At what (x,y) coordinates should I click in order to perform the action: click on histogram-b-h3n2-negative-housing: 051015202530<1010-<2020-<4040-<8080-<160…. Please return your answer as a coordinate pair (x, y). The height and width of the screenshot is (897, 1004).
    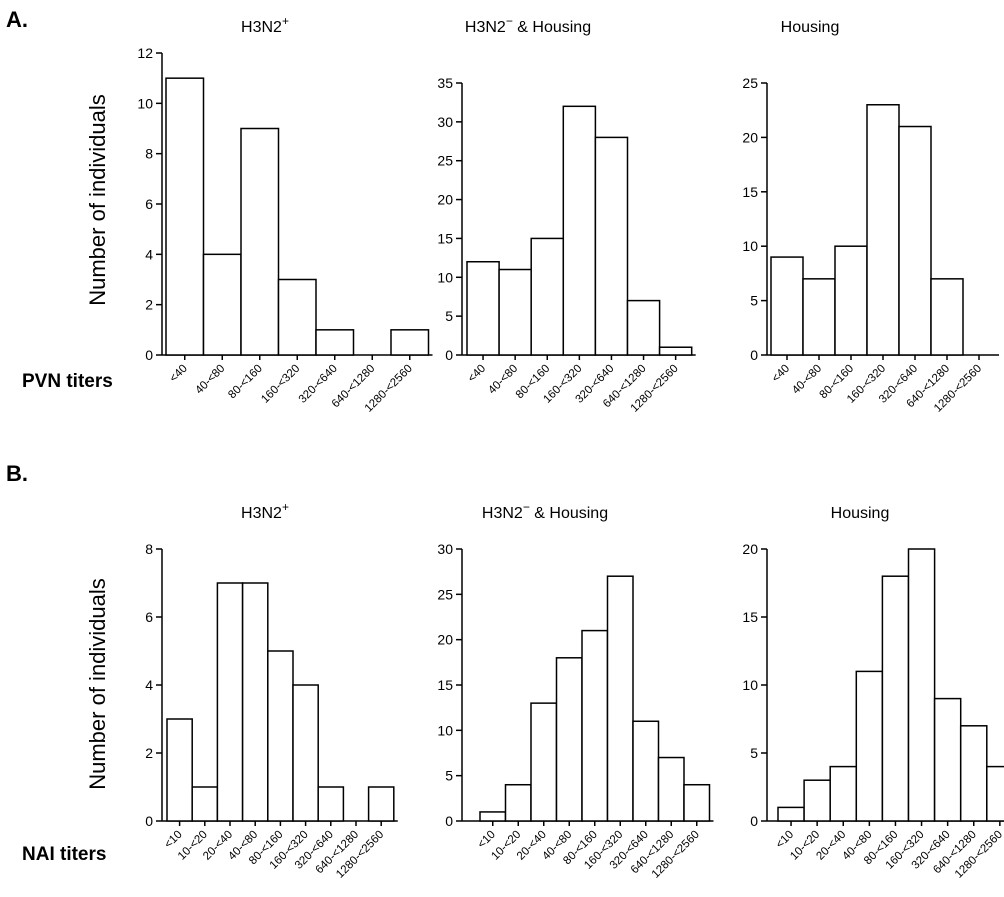
    Looking at the image, I should click on (575, 711).